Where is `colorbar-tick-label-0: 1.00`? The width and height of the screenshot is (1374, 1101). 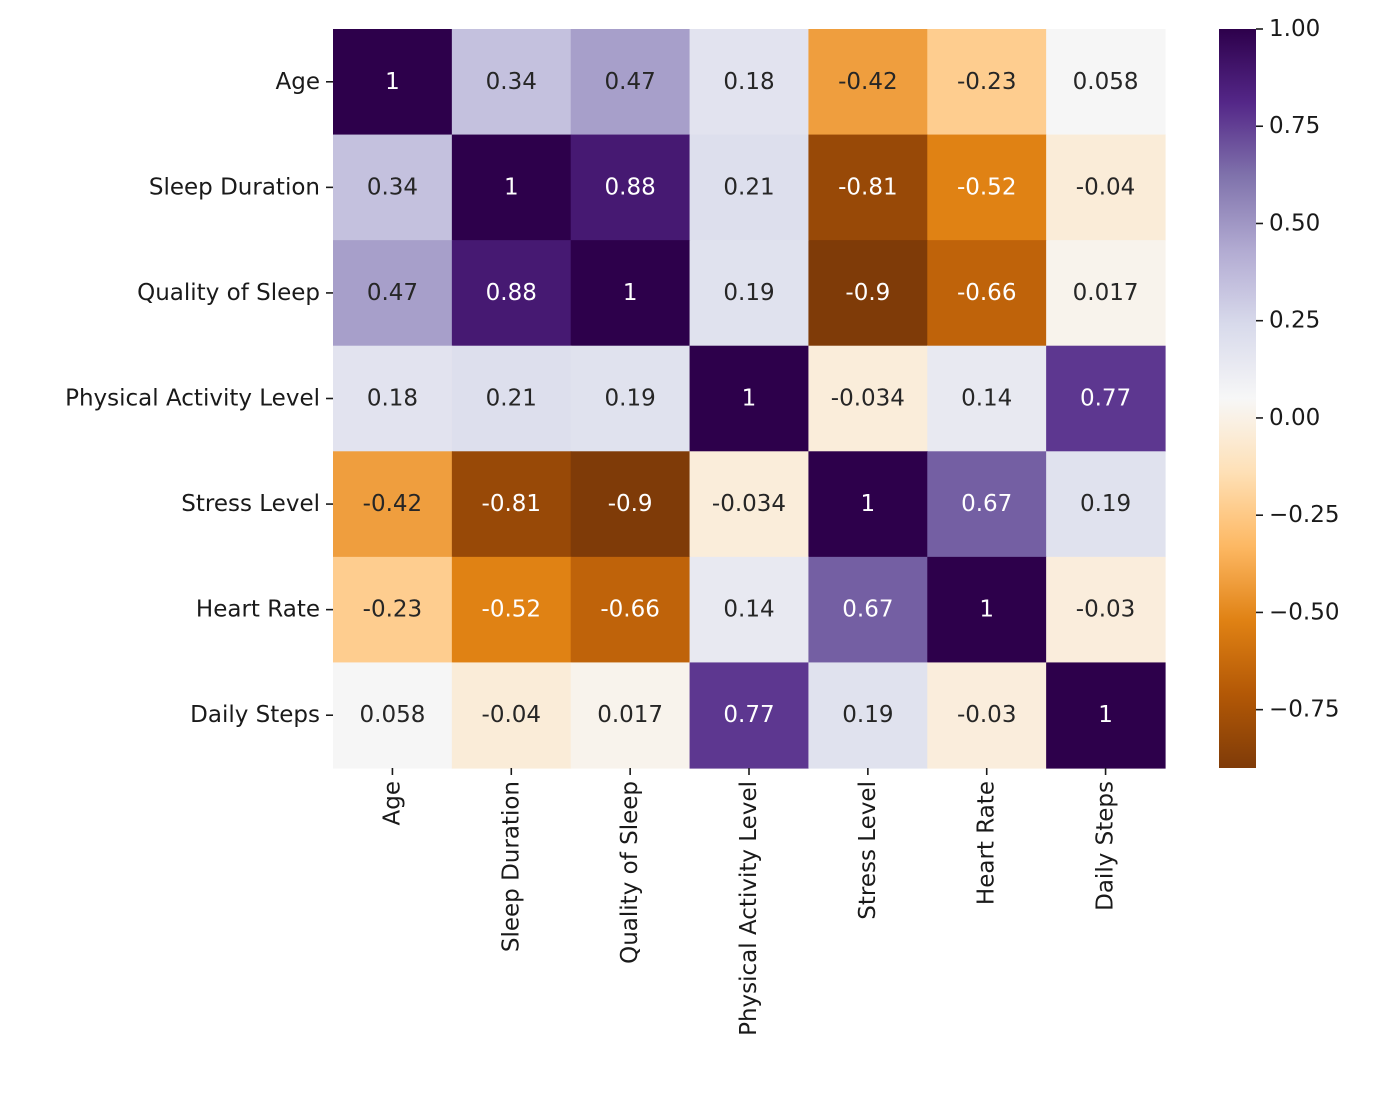 colorbar-tick-label-0: 1.00 is located at coordinates (1294, 29).